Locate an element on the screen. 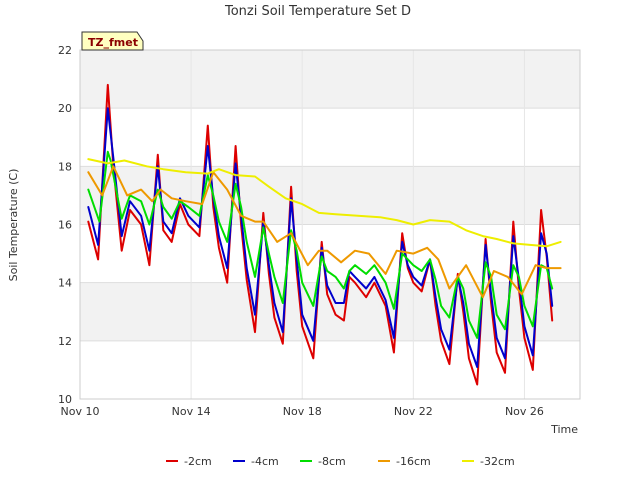  badge-shape is located at coordinates (112, 41).